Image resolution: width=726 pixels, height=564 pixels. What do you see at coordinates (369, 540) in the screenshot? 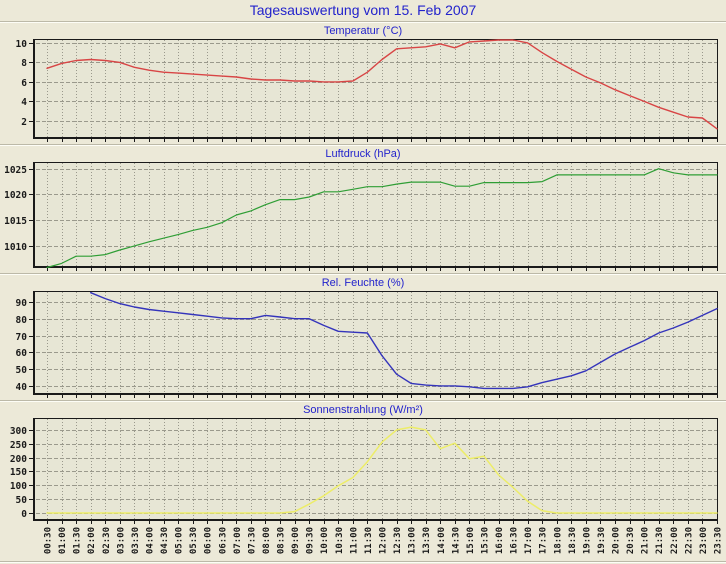
I see `svg-text: 11:30` at bounding box center [369, 540].